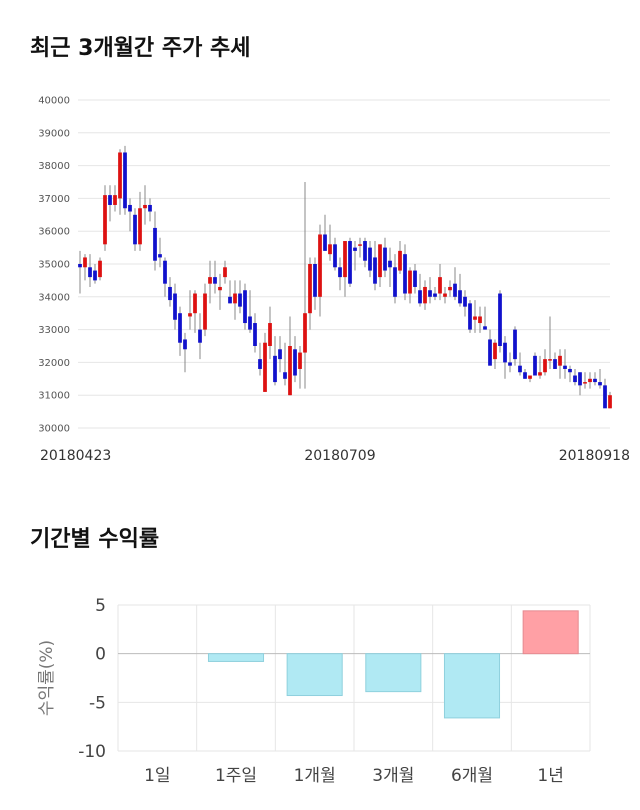 This screenshot has width=640, height=810. Describe the element at coordinates (472, 776) in the screenshot. I see `x-tick-label: 6개월` at that location.